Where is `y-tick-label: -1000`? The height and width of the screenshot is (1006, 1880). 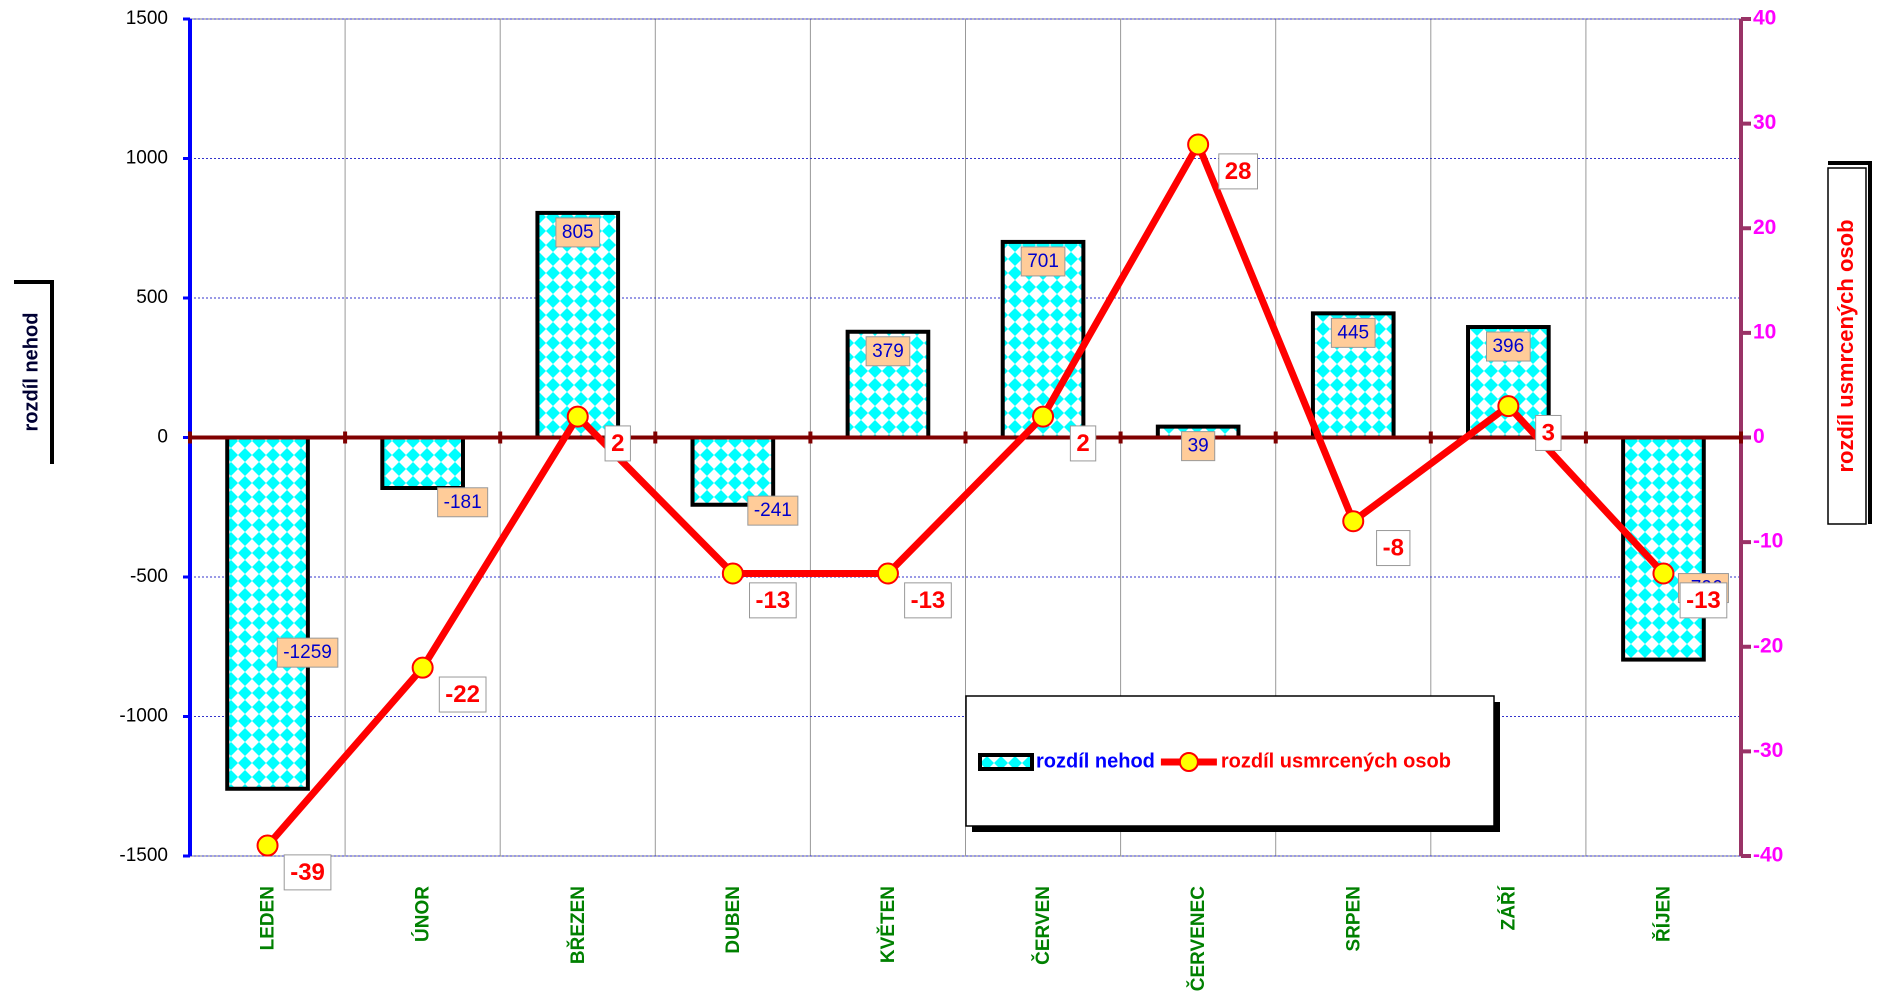 y-tick-label: -1000 is located at coordinates (143, 716).